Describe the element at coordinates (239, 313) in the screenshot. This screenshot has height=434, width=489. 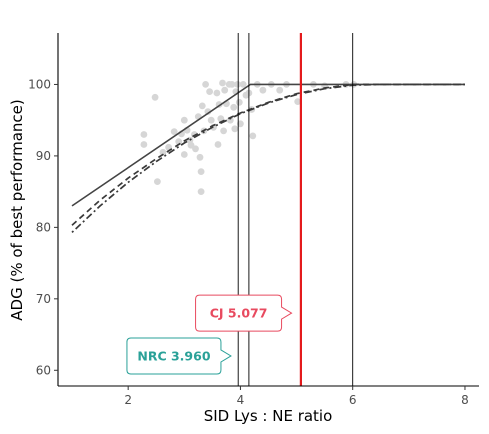
I see `callout-label-cj: CJ 5.077` at that location.